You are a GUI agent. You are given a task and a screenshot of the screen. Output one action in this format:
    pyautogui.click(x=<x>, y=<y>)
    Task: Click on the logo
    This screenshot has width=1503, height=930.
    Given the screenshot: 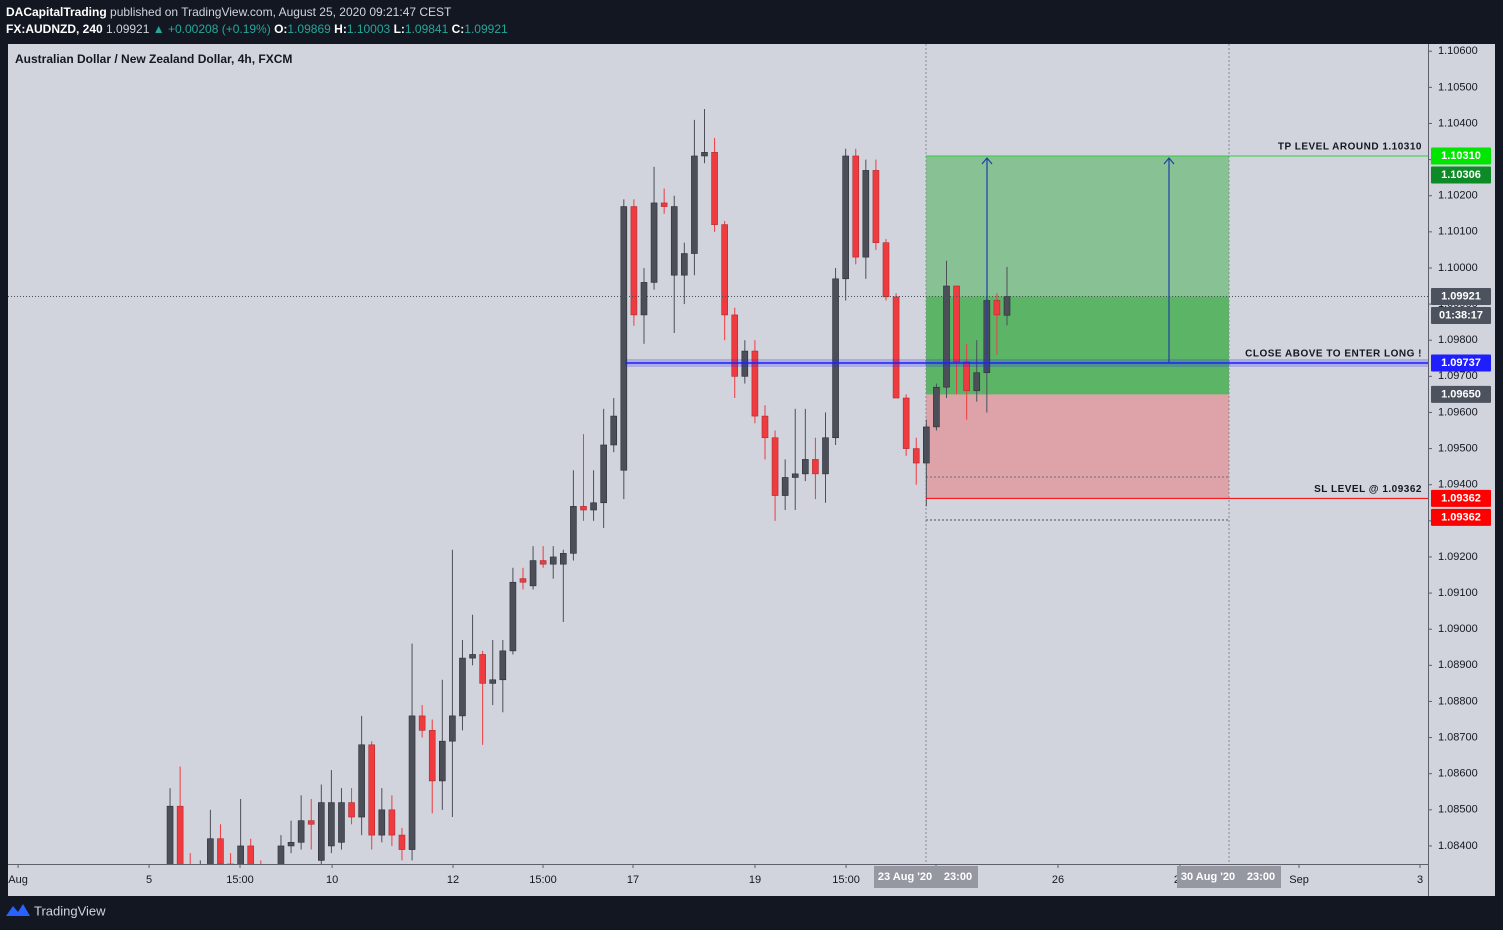 What is the action you would take?
    pyautogui.click(x=18, y=910)
    